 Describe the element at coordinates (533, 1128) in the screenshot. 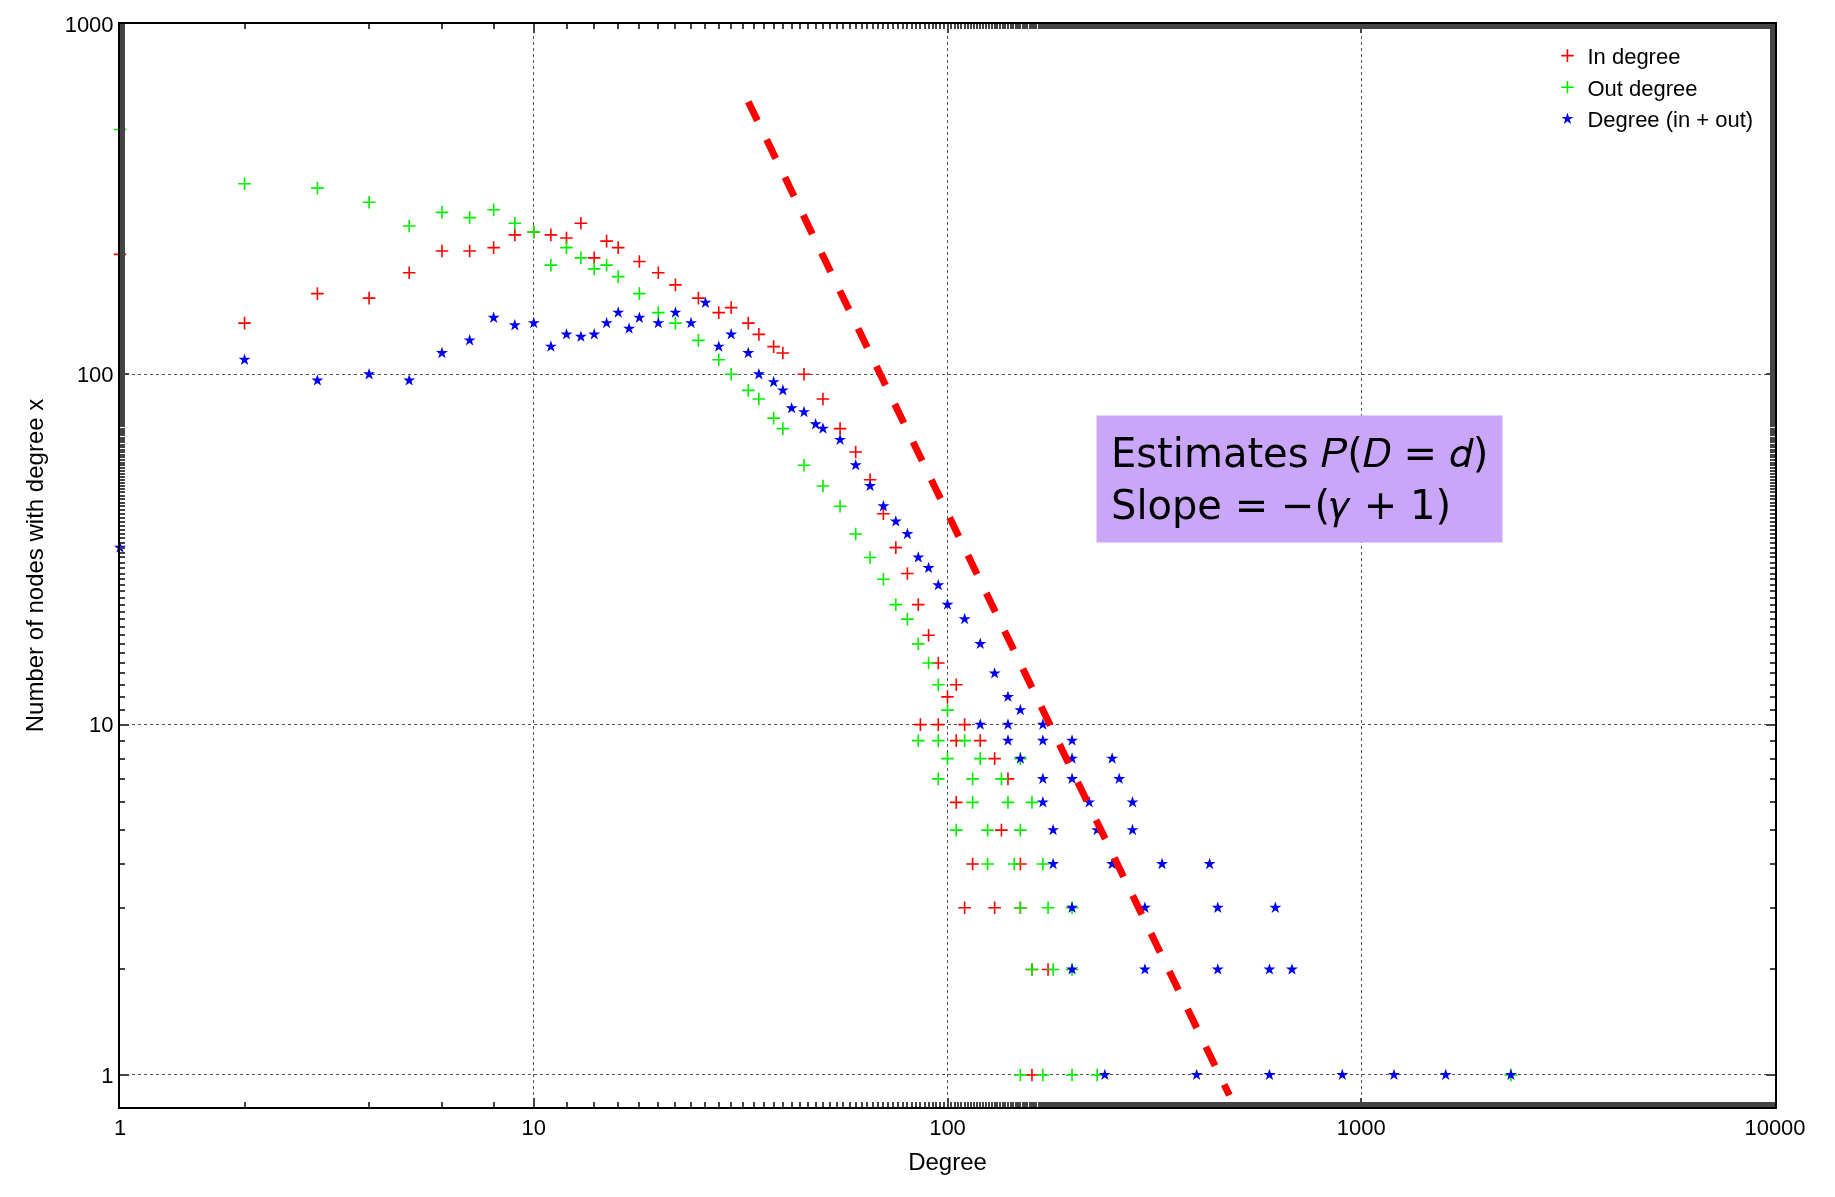

I see `x-tick-label: 10` at that location.